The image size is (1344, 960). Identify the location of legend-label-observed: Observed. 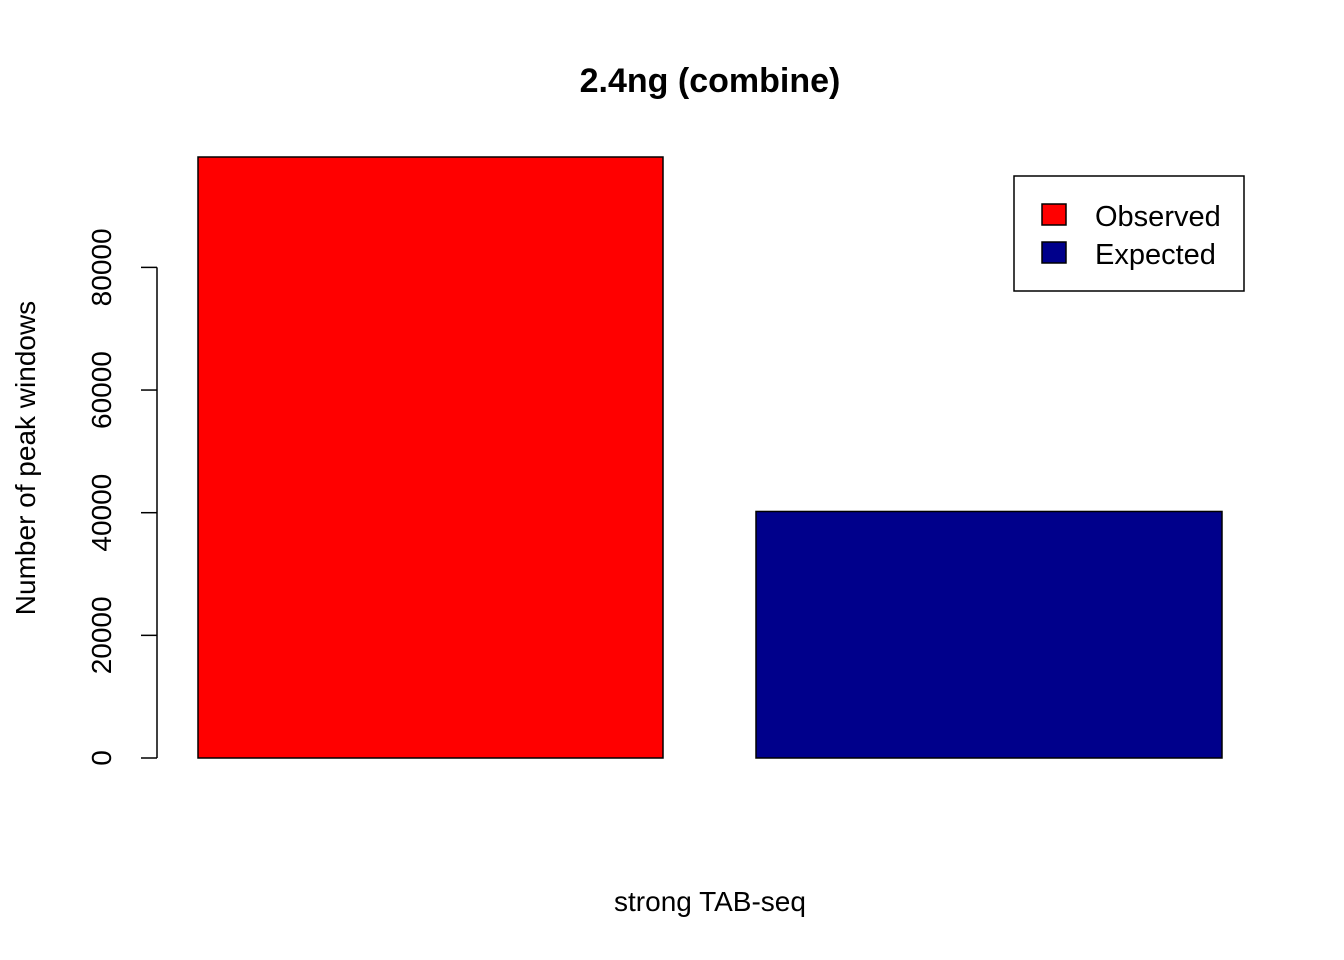
(1158, 217).